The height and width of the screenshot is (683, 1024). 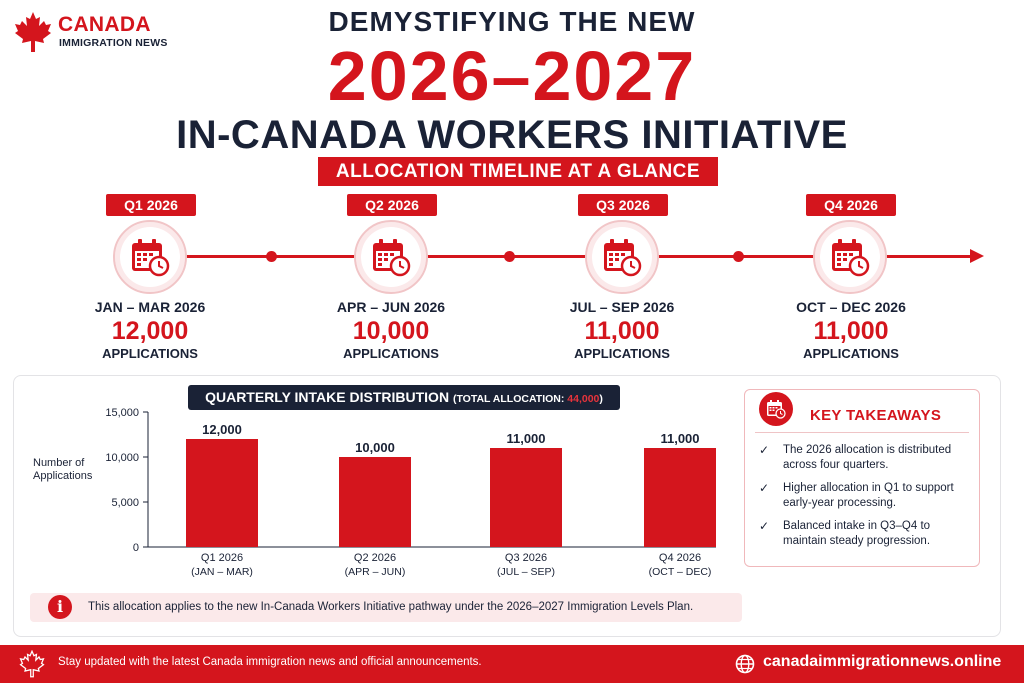 I want to click on quarter-unit-q1: APPLICATIONS, so click(x=150, y=353).